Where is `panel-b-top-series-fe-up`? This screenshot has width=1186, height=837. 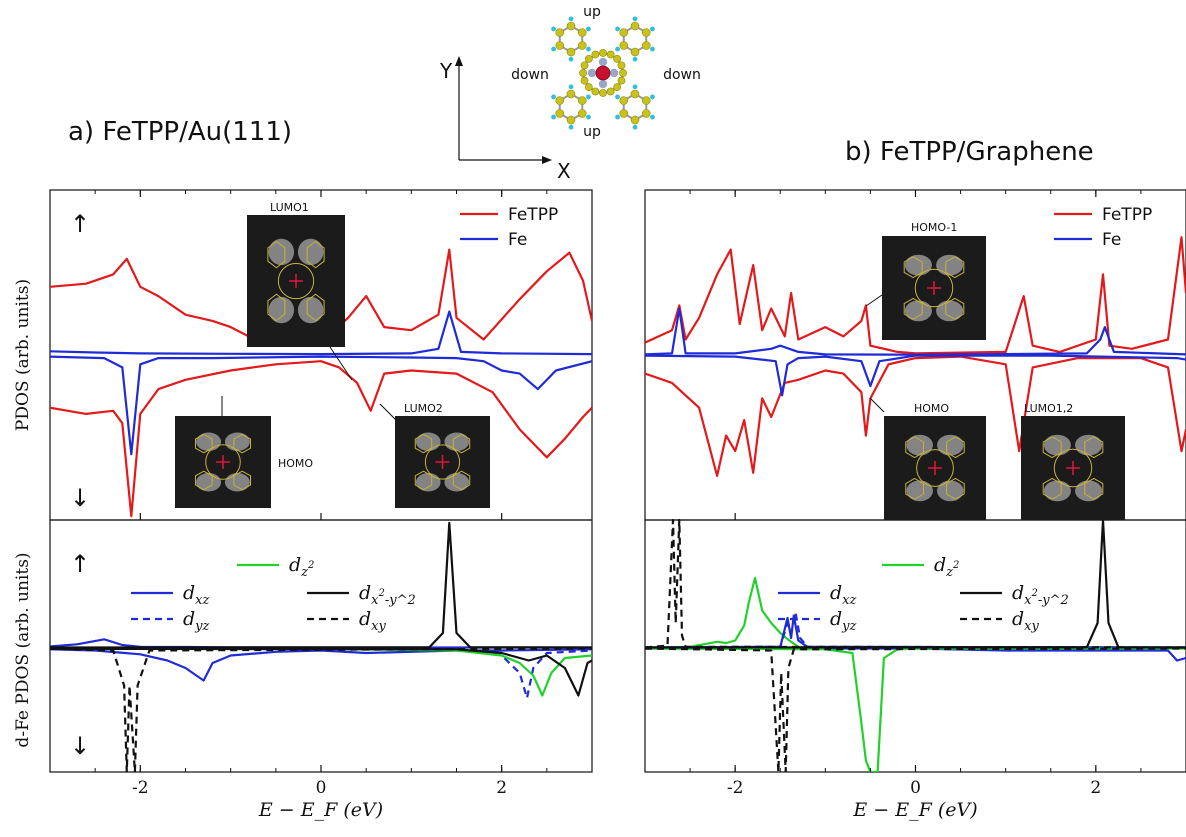 panel-b-top-series-fe-up is located at coordinates (915, 331).